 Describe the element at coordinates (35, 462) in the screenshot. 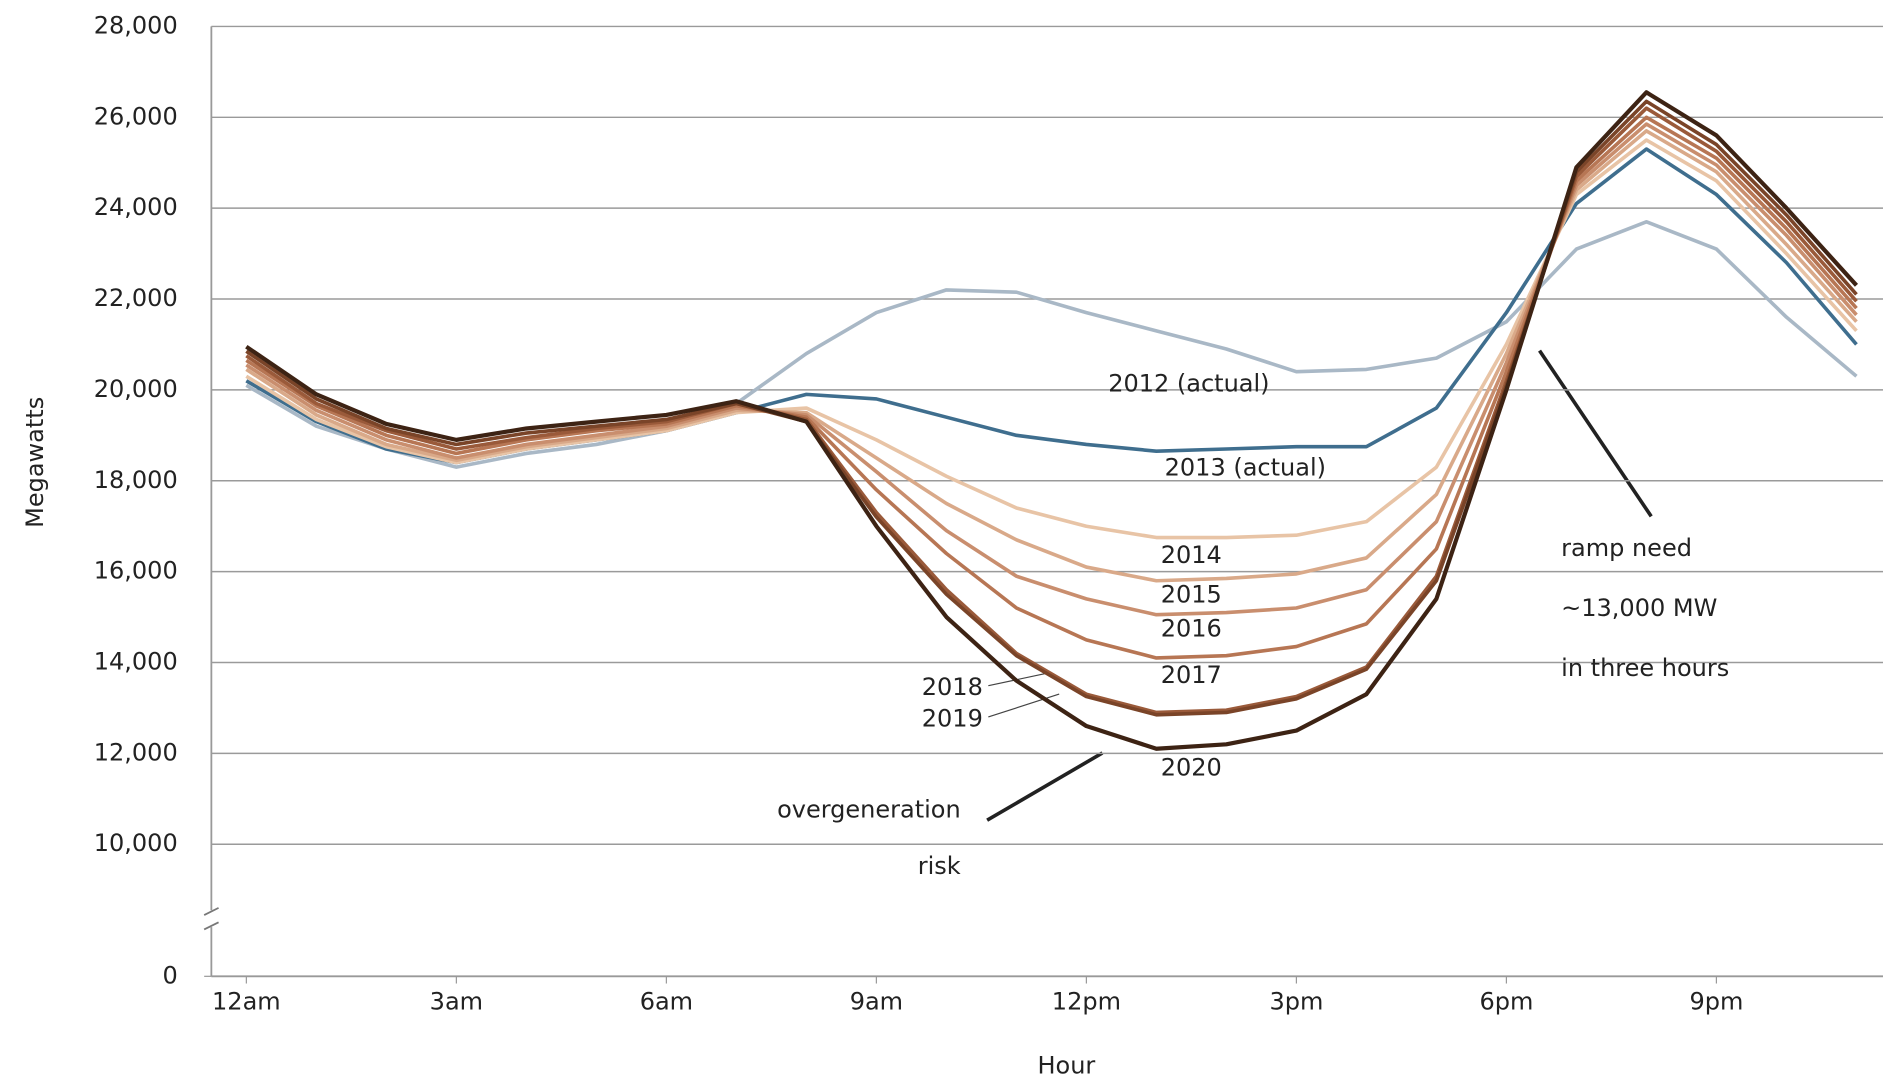

I see `y-axis-label: Megawatts` at that location.